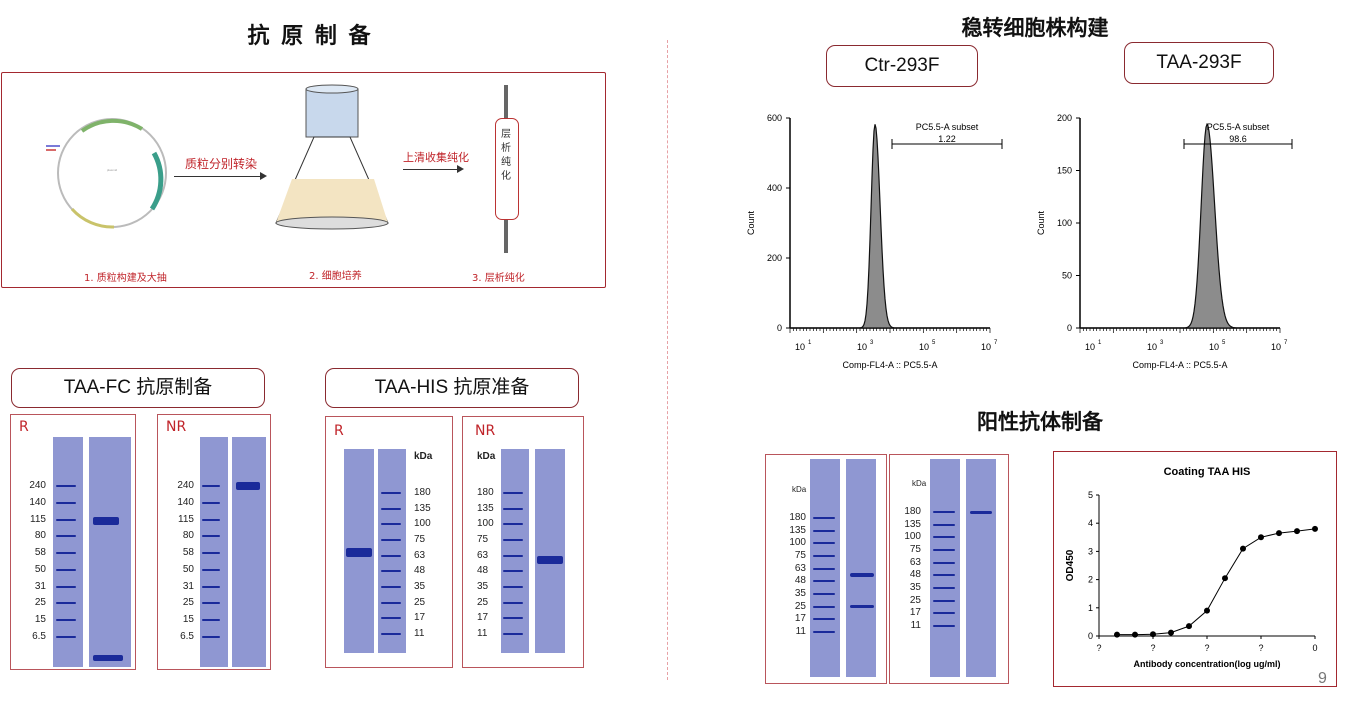  What do you see at coordinates (420, 555) in the screenshot?
I see `marker-label: 63` at bounding box center [420, 555].